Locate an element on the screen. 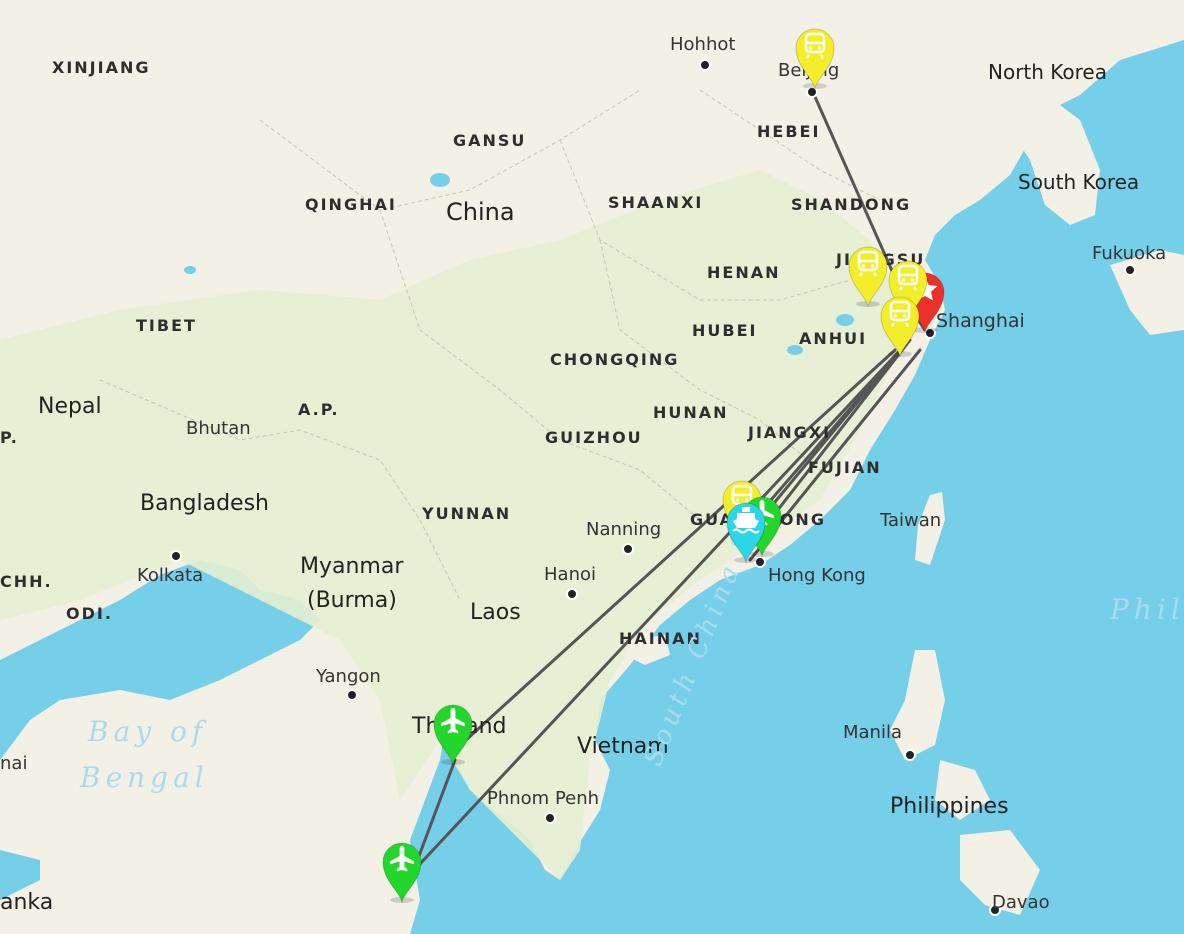 This screenshot has width=1184, height=934. marker-beijing-train is located at coordinates (815, 56).